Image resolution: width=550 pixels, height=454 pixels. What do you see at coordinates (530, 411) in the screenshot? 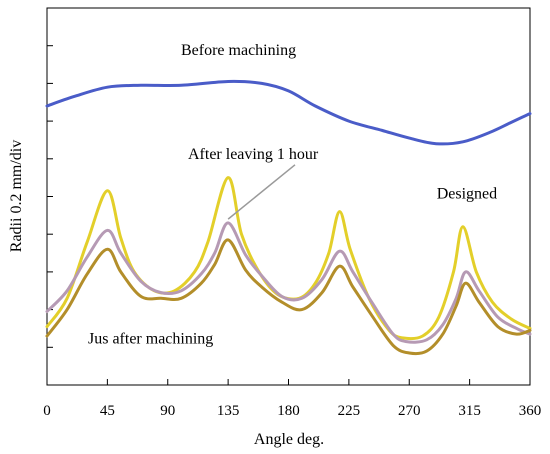
I see `x-tick-label: 360` at bounding box center [530, 411].